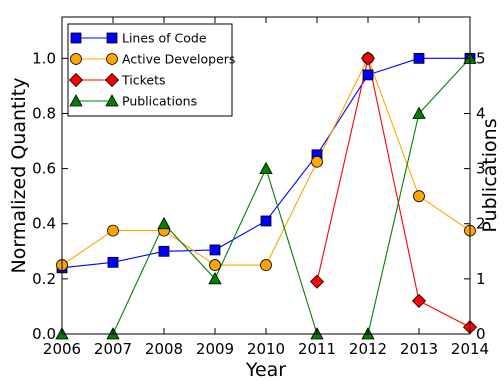 This screenshot has height=381, width=504. I want to click on y-tick-label: 0.0, so click(44, 334).